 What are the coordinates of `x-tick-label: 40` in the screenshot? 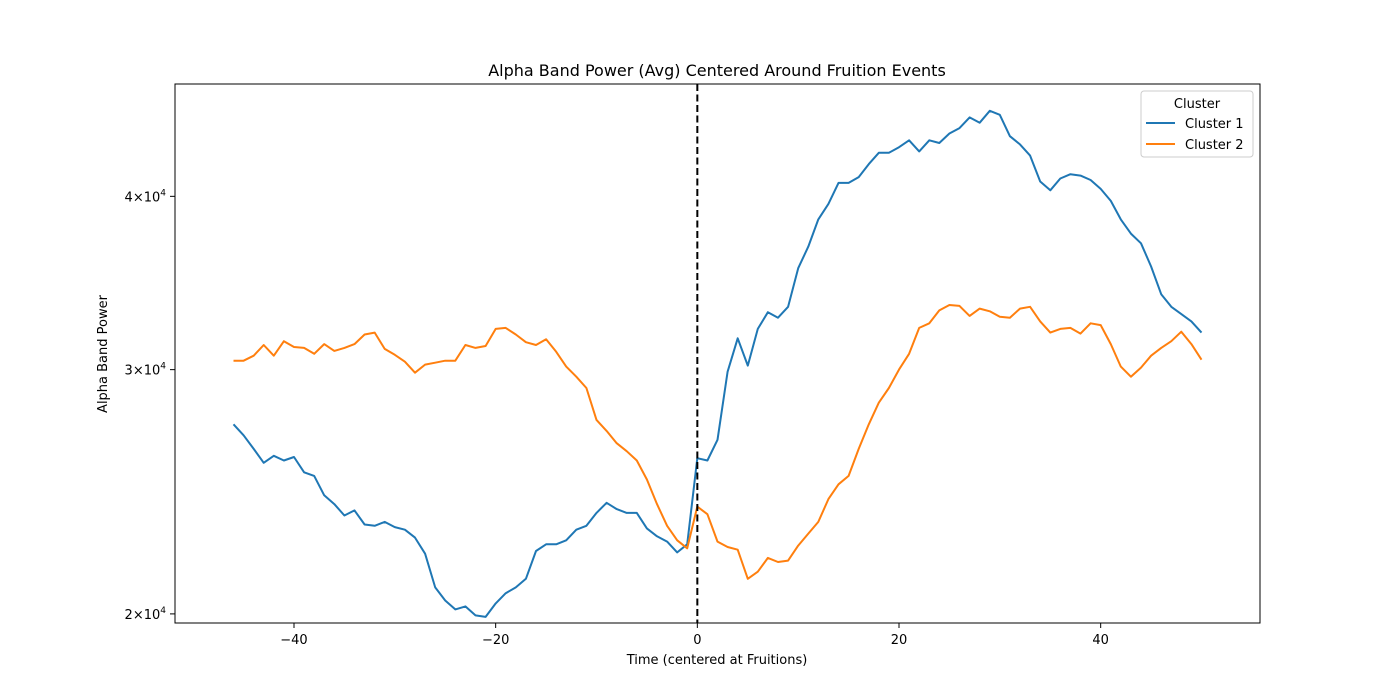 It's located at (1100, 640).